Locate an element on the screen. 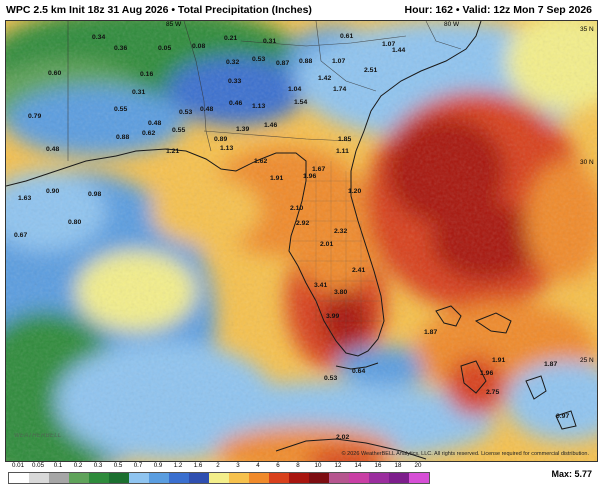  point-value: 0.55 is located at coordinates (178, 130).